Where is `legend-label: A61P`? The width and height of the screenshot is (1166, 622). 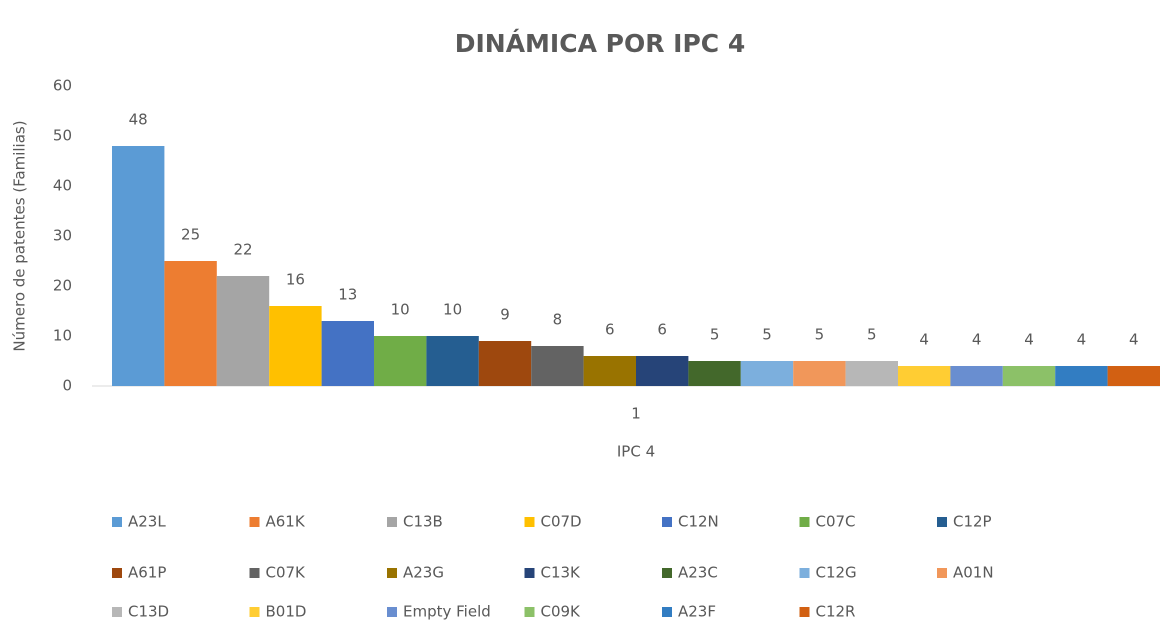 legend-label: A61P is located at coordinates (147, 573).